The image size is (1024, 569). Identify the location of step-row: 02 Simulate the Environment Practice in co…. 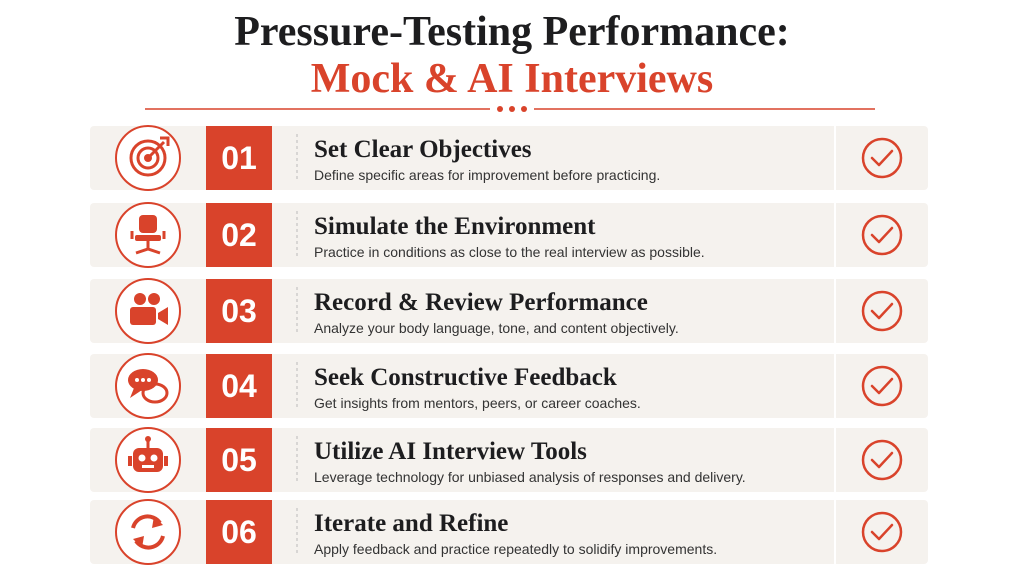
(509, 235).